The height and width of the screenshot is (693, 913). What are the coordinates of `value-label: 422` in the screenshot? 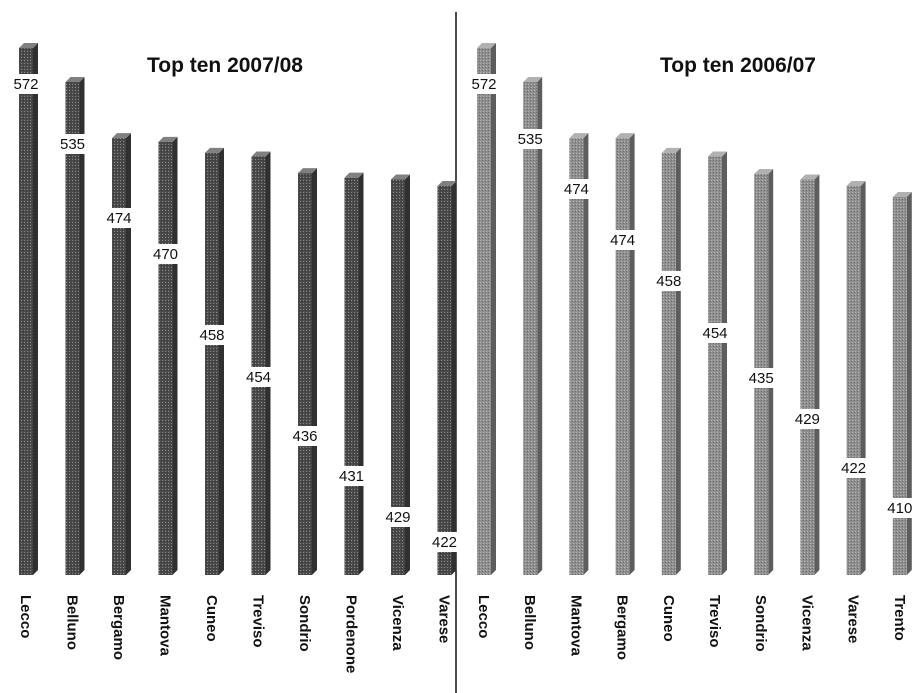 It's located at (853, 468).